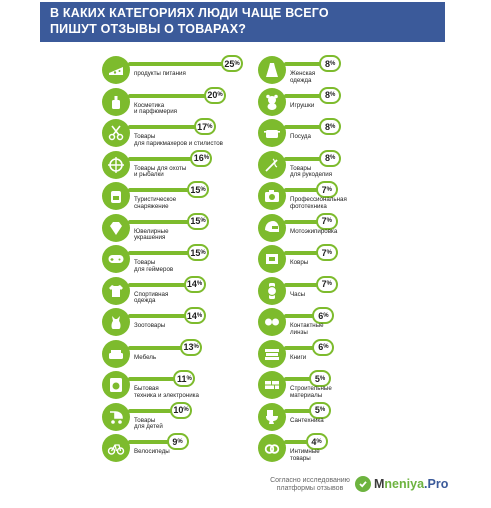 The width and height of the screenshot is (491, 508). What do you see at coordinates (151, 297) in the screenshot?
I see `category-label: Спортивная одежда` at bounding box center [151, 297].